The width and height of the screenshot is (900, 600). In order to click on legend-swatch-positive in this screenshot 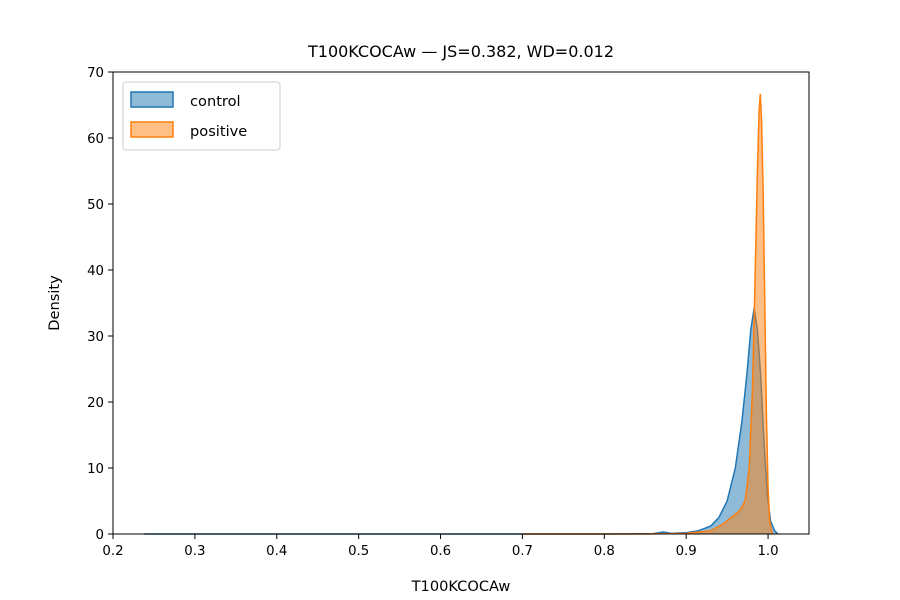, I will do `click(152, 129)`.